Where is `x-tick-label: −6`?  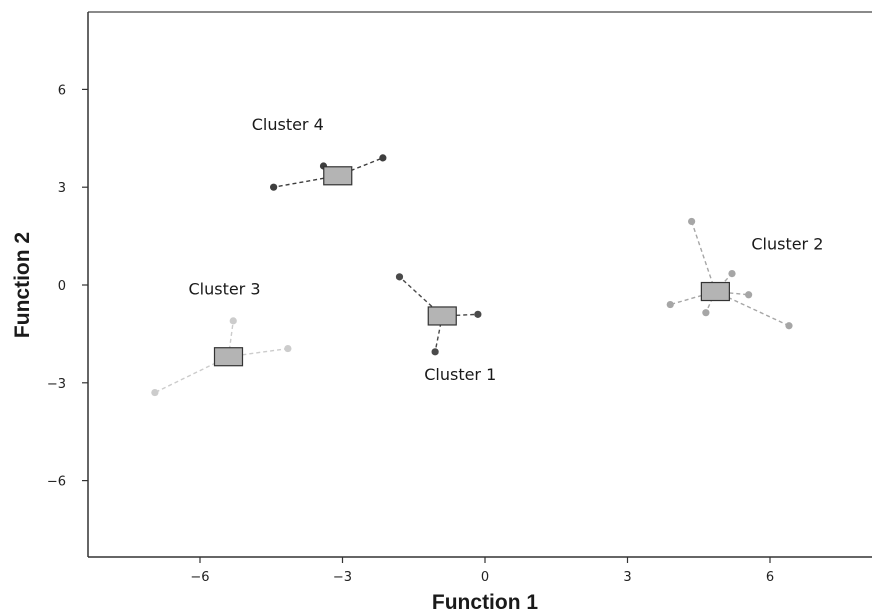
x-tick-label: −6 is located at coordinates (199, 577).